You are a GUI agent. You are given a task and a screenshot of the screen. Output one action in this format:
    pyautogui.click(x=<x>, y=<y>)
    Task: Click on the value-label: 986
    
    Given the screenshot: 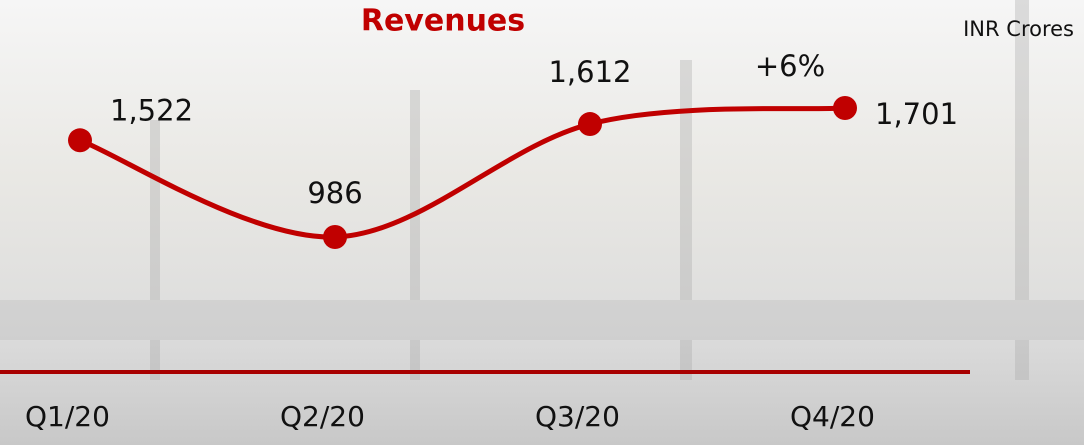 What is the action you would take?
    pyautogui.click(x=334, y=193)
    